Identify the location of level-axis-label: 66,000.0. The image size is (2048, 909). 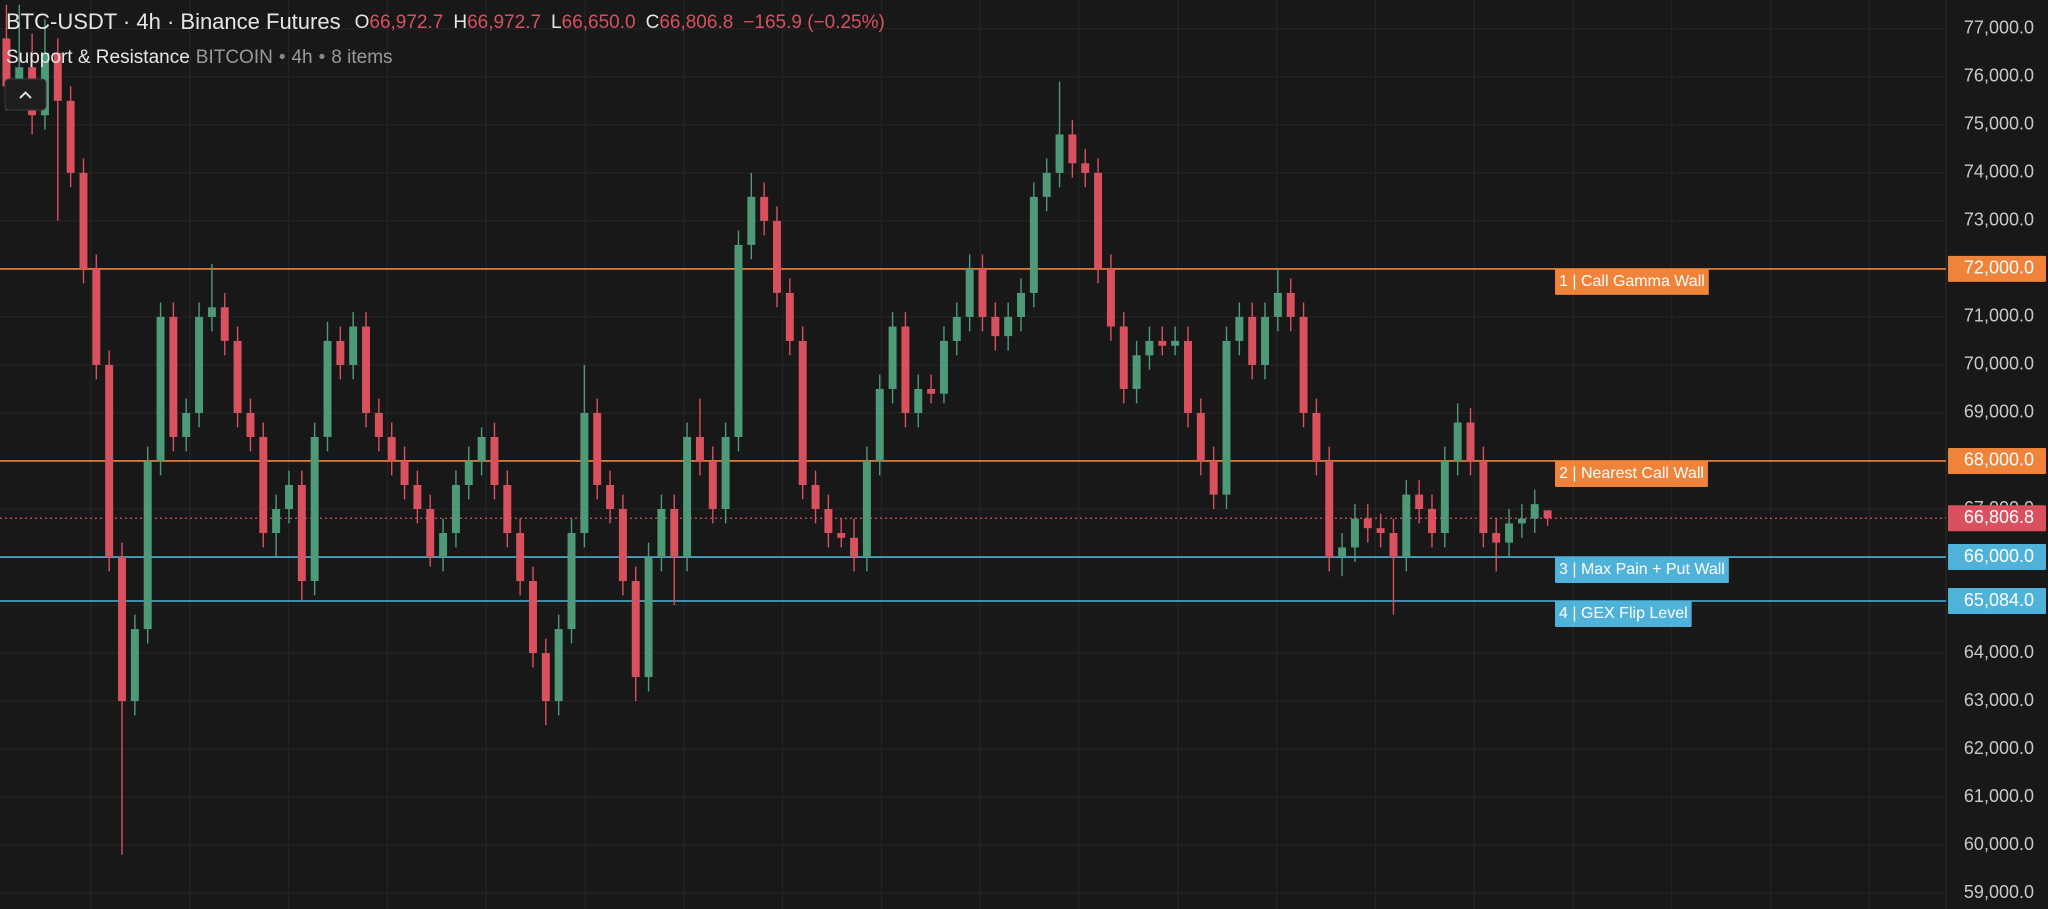
(1999, 556).